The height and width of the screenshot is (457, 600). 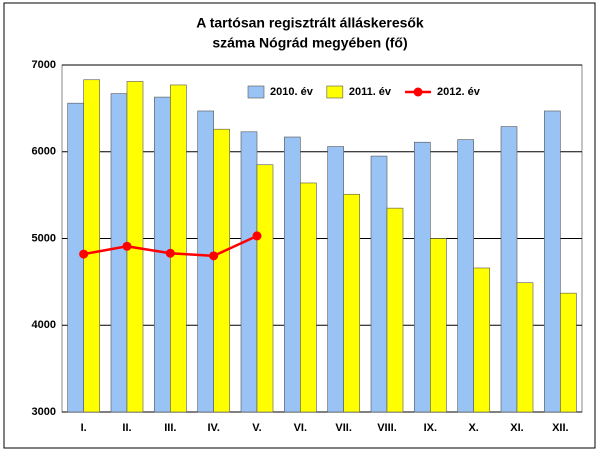 What do you see at coordinates (44, 152) in the screenshot?
I see `y-tick-label: 6000` at bounding box center [44, 152].